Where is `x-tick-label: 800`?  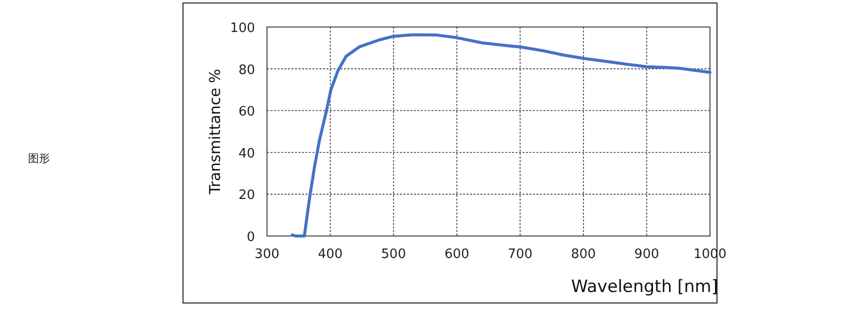 x-tick-label: 800 is located at coordinates (583, 254).